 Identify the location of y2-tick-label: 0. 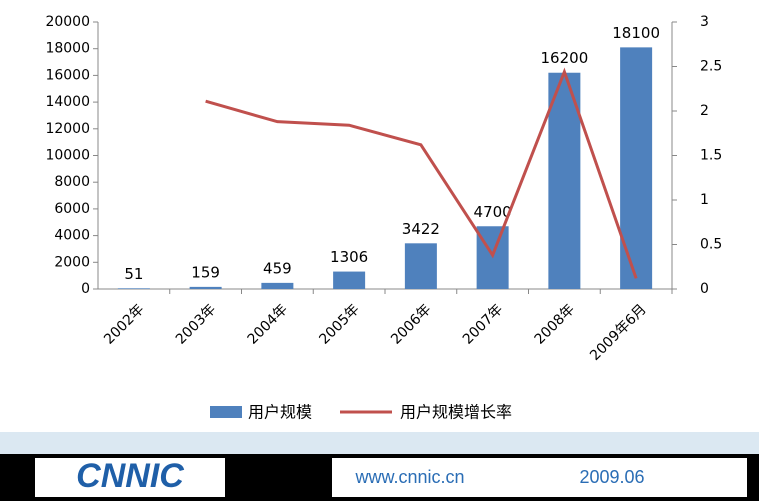
(704, 289).